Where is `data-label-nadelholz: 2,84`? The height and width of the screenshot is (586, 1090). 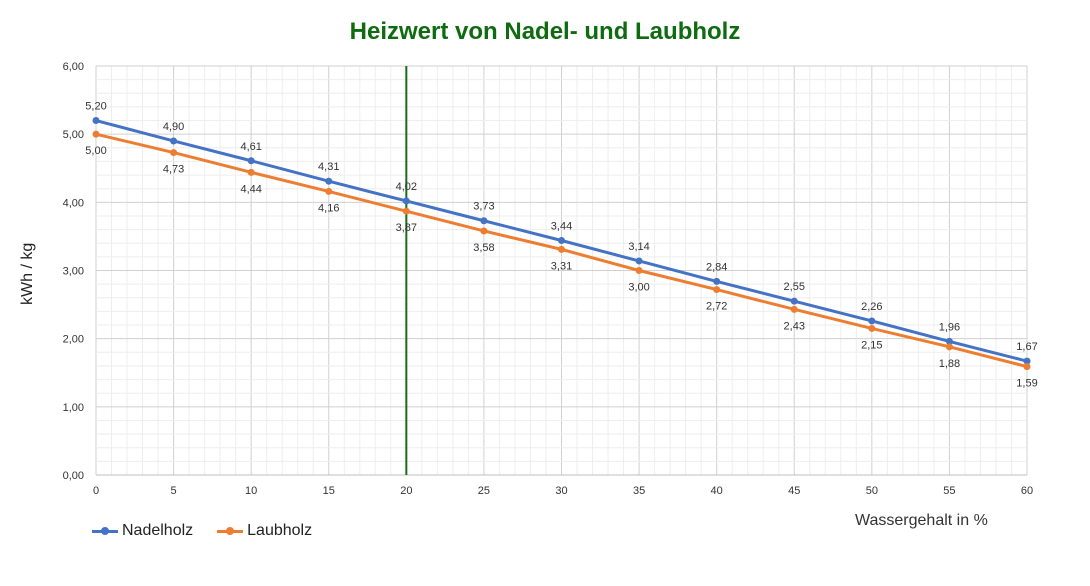 data-label-nadelholz: 2,84 is located at coordinates (716, 267).